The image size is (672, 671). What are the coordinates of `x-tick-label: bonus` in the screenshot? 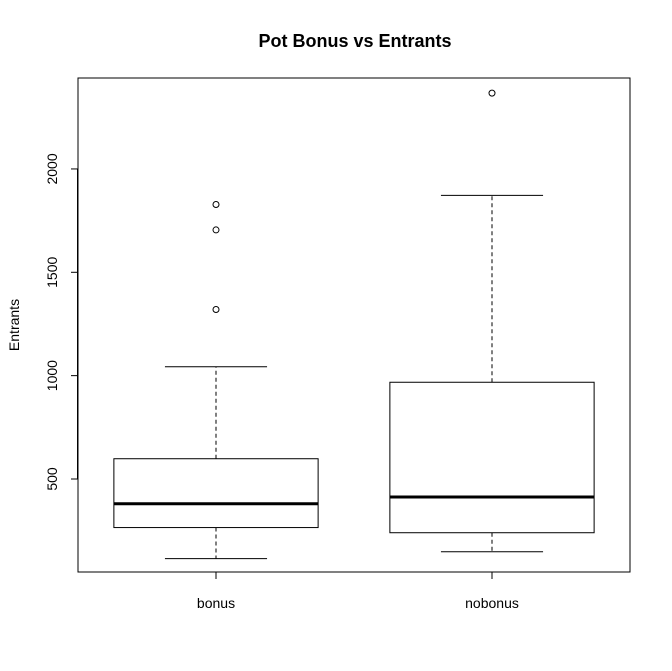 It's located at (216, 603).